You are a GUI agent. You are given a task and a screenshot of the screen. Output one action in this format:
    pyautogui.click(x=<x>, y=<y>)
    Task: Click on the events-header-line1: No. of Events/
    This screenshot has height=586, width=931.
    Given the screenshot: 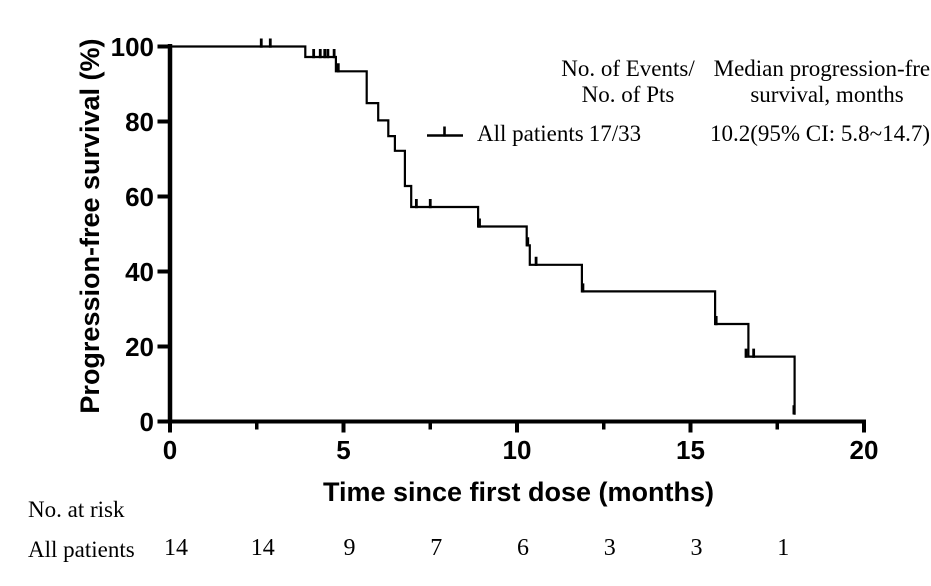 What is the action you would take?
    pyautogui.click(x=628, y=68)
    